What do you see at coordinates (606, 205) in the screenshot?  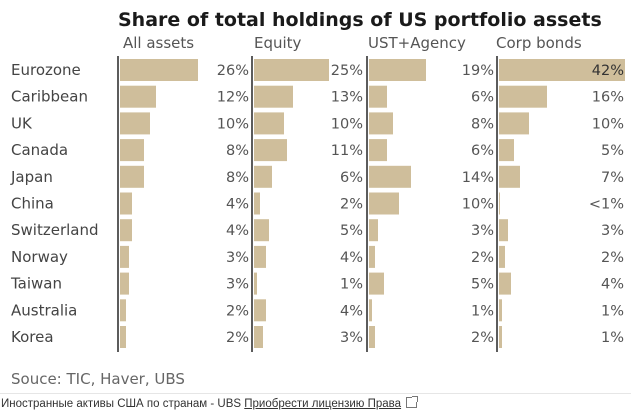 I see `value-label: <1%` at bounding box center [606, 205].